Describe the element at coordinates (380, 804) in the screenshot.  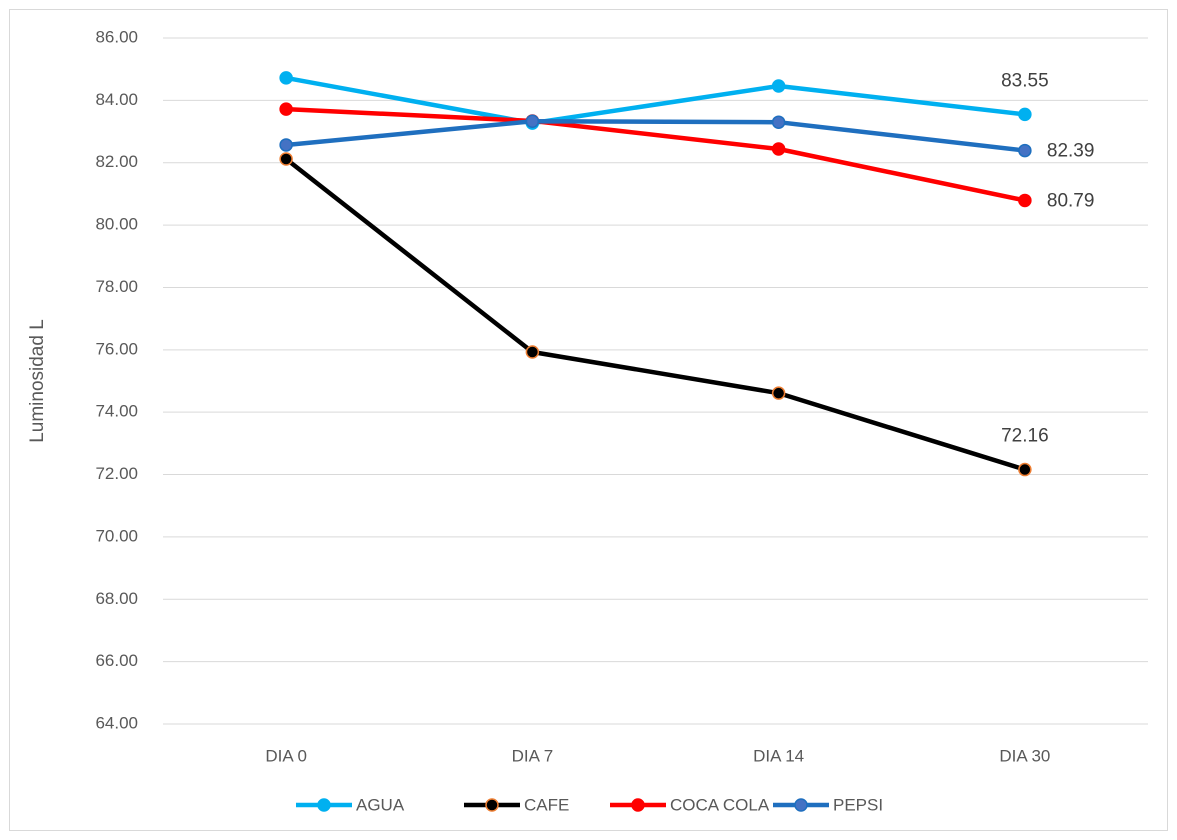
I see `legend-label: AGUA` at that location.